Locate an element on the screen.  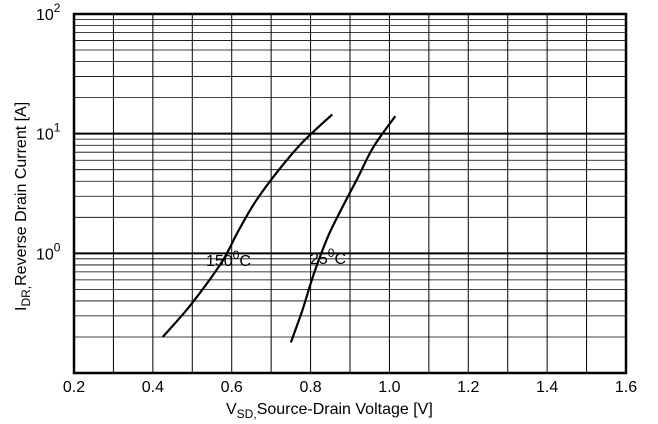
series-label-150c: 1500C is located at coordinates (228, 259).